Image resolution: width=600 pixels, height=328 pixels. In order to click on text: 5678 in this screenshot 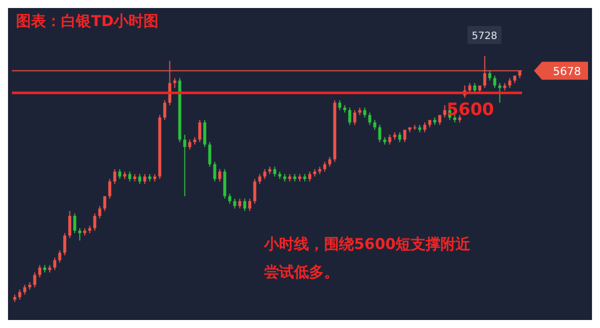, I will do `click(567, 71)`.